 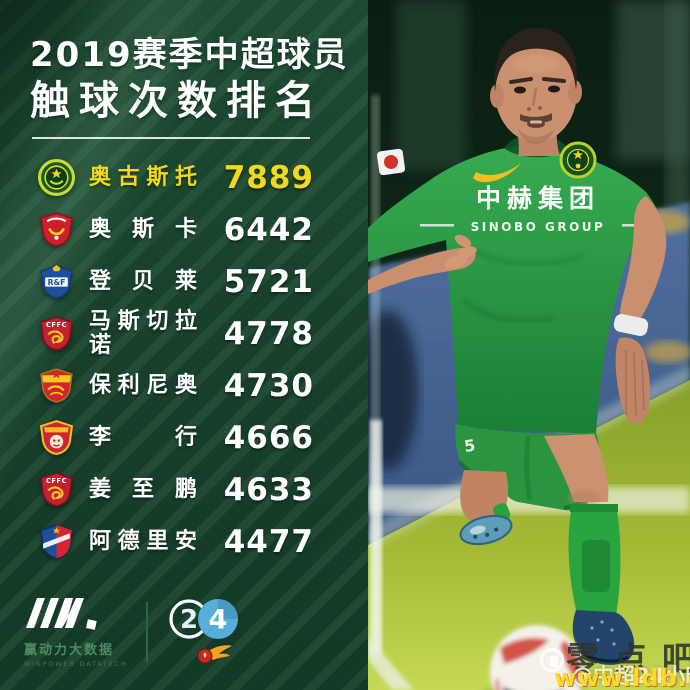 I want to click on player-front-thigh, so click(x=576, y=468).